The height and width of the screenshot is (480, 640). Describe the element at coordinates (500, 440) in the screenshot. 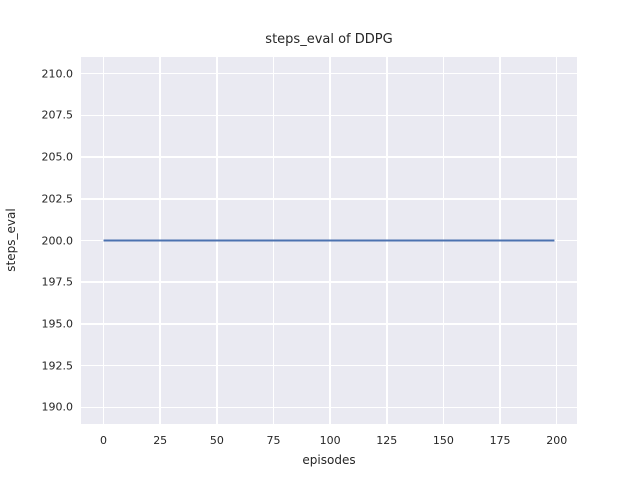

I see `x-tick-label: 175` at that location.